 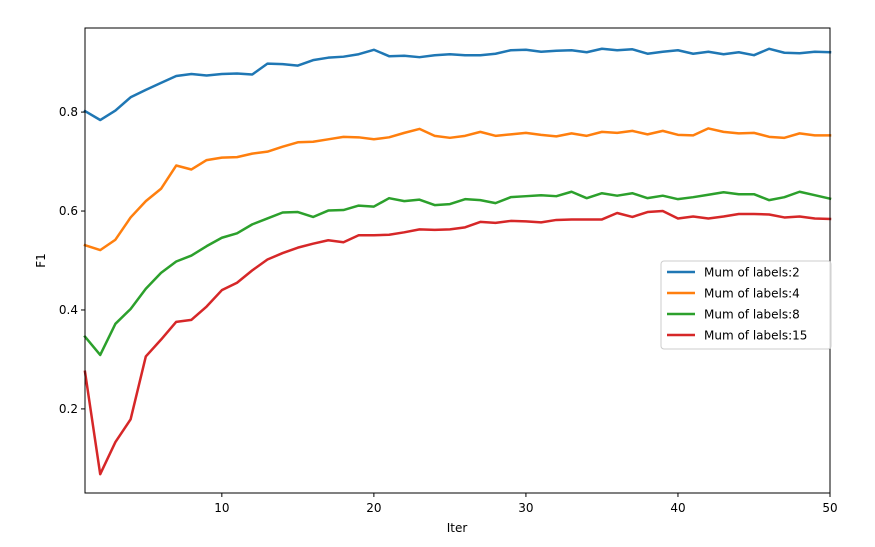 What do you see at coordinates (68, 112) in the screenshot?
I see `y-tick-label: 0.8` at bounding box center [68, 112].